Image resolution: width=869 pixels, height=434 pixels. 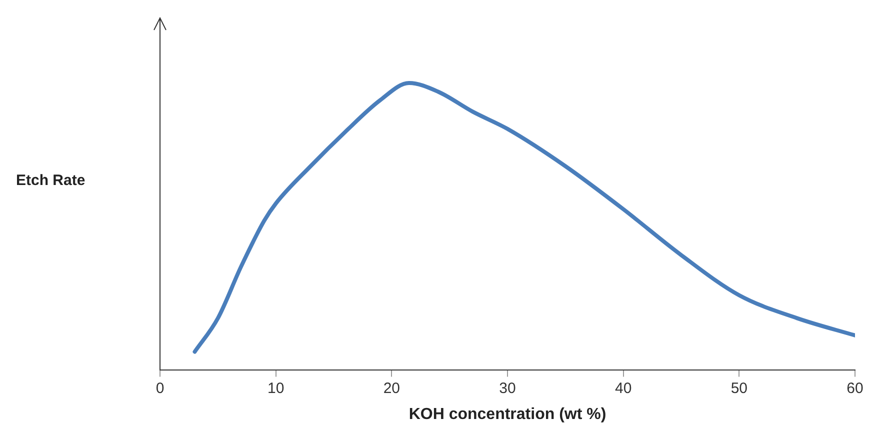 I want to click on x-tick-label: 0, so click(x=160, y=388).